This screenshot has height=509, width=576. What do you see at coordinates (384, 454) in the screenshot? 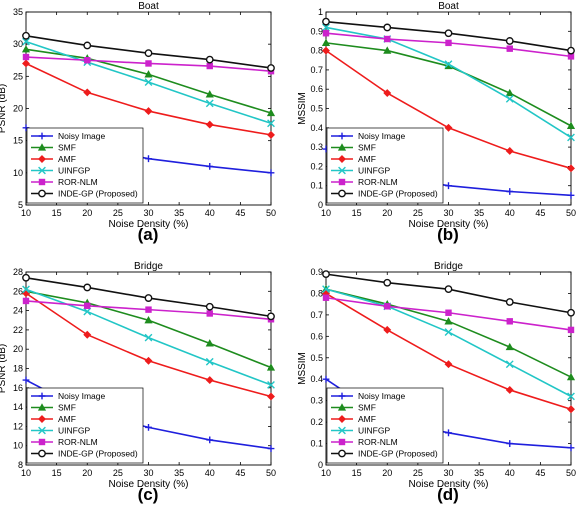
I see `legend-entry: INDE-GP (Proposed)` at bounding box center [384, 454].